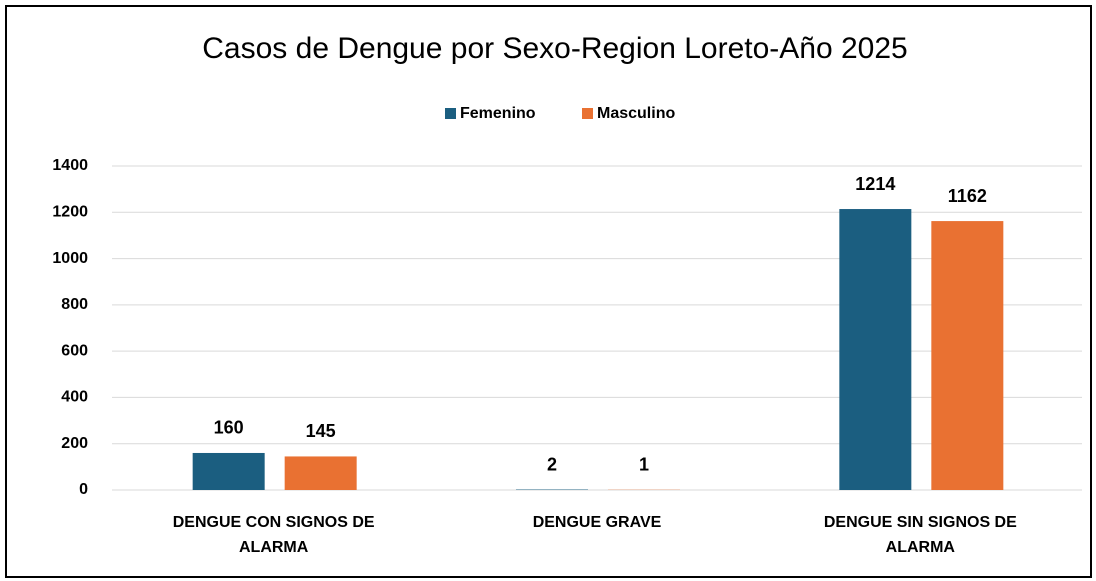  I want to click on data-label: 1162, so click(967, 196).